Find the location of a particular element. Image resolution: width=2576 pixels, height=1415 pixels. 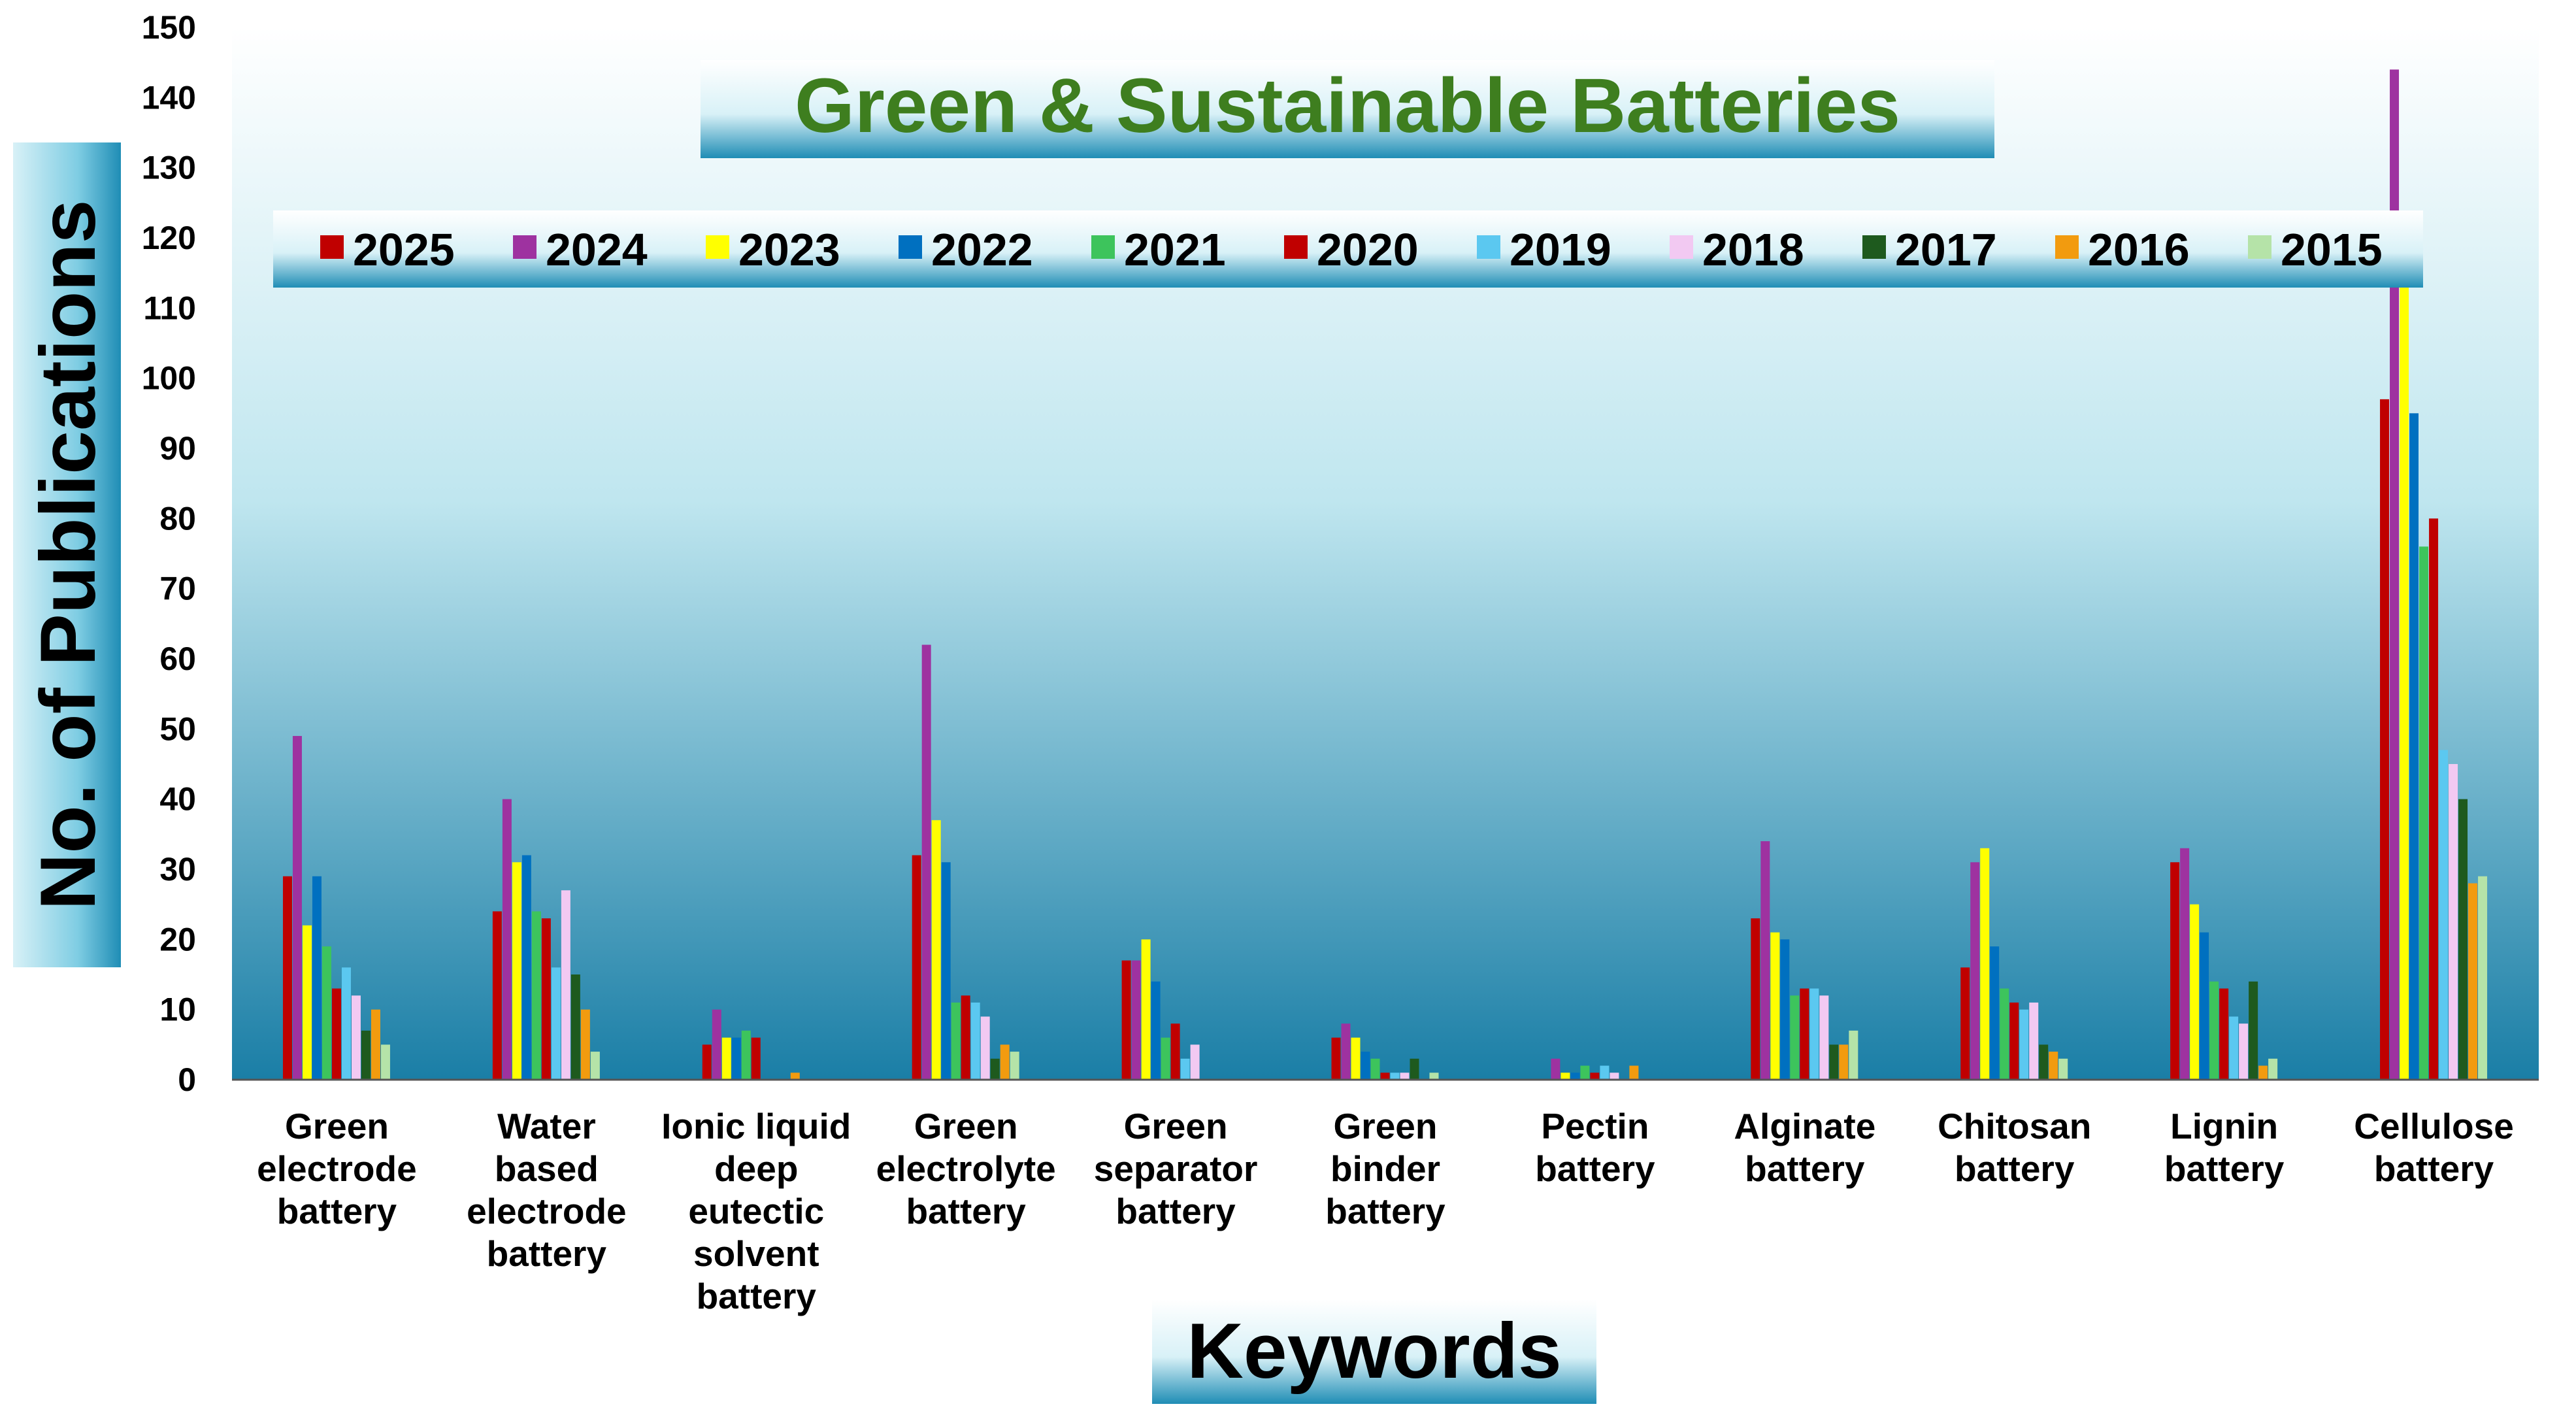

y-tick-label: 20 is located at coordinates (177, 939).